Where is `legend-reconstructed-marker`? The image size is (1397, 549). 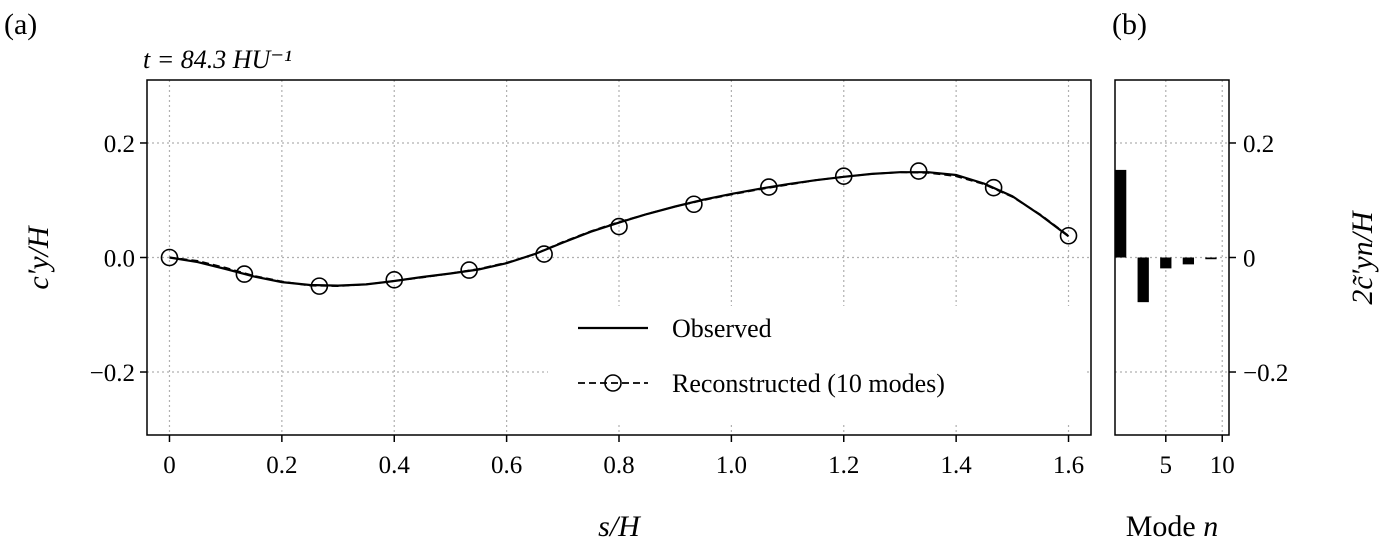 legend-reconstructed-marker is located at coordinates (613, 383).